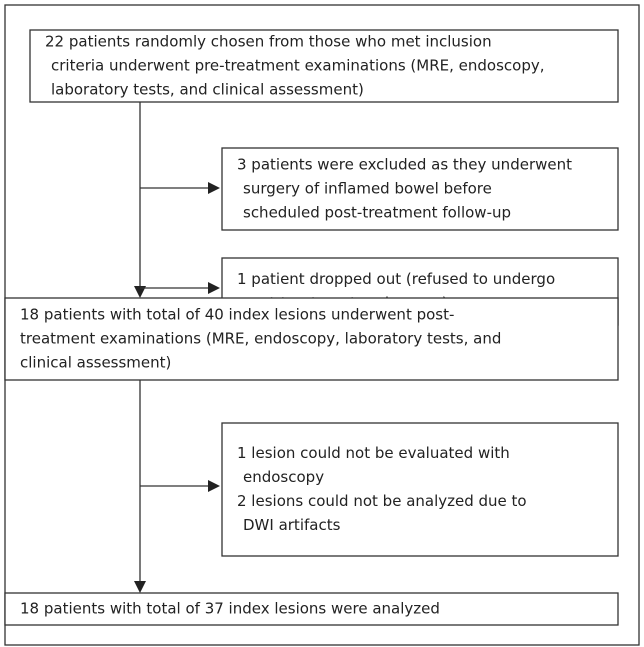 The image size is (644, 647). Describe the element at coordinates (382, 501) in the screenshot. I see `box-text: 2 lesions could not be analyzed due to` at that location.